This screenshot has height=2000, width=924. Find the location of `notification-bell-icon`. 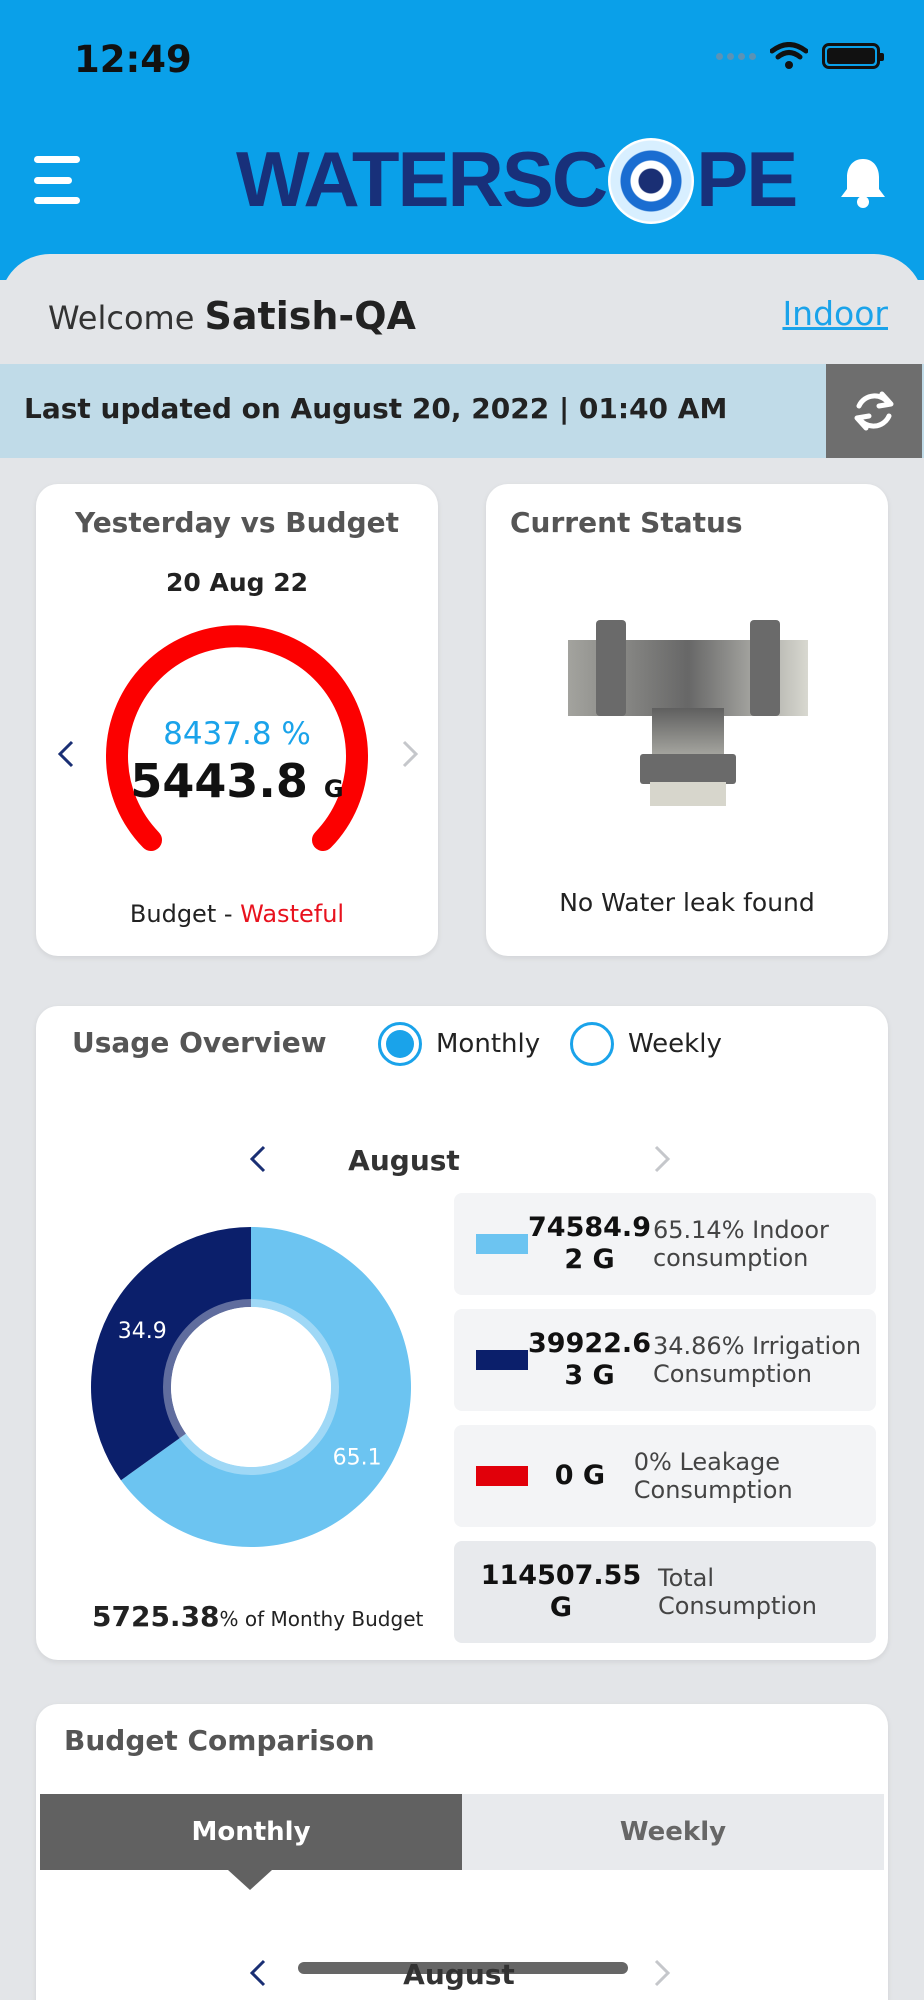

notification-bell-icon is located at coordinates (863, 182).